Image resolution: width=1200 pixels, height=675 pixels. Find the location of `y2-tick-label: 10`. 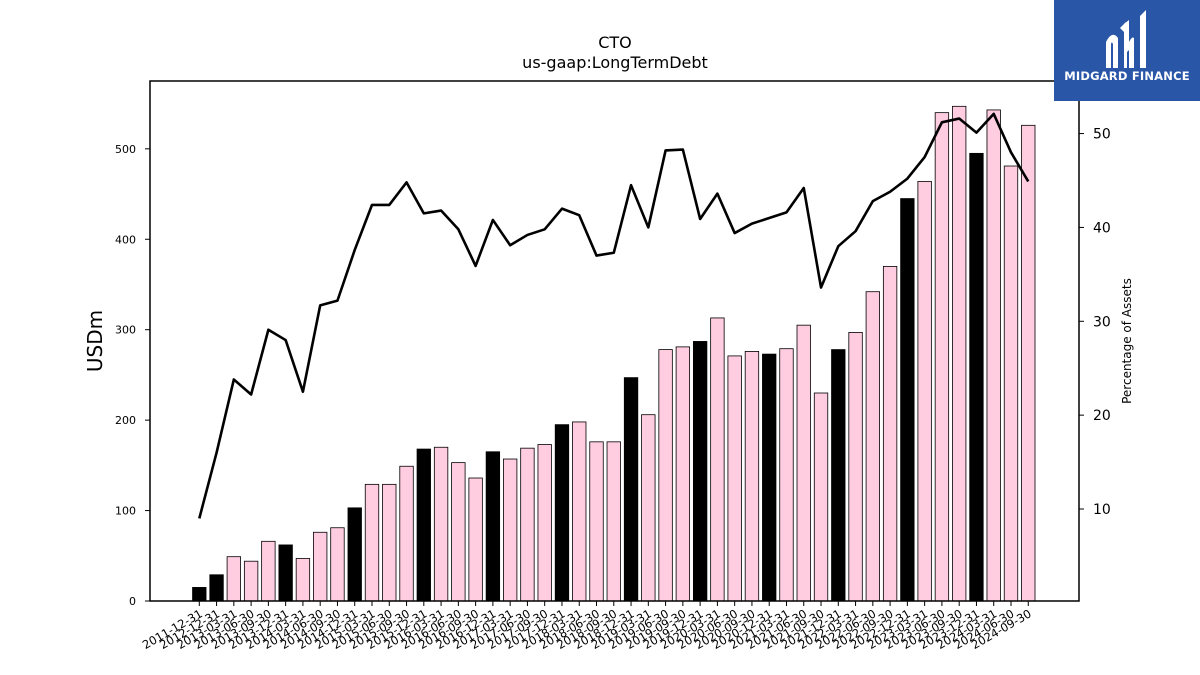

y2-tick-label: 10 is located at coordinates (1102, 510).